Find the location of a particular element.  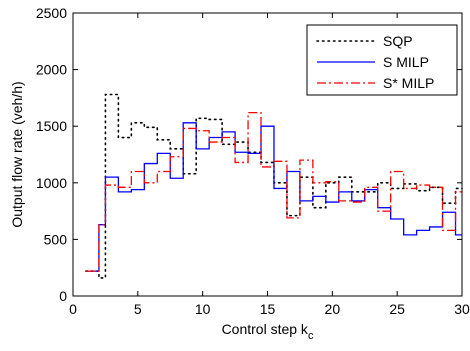

x-tick-label: 0 is located at coordinates (73, 309).